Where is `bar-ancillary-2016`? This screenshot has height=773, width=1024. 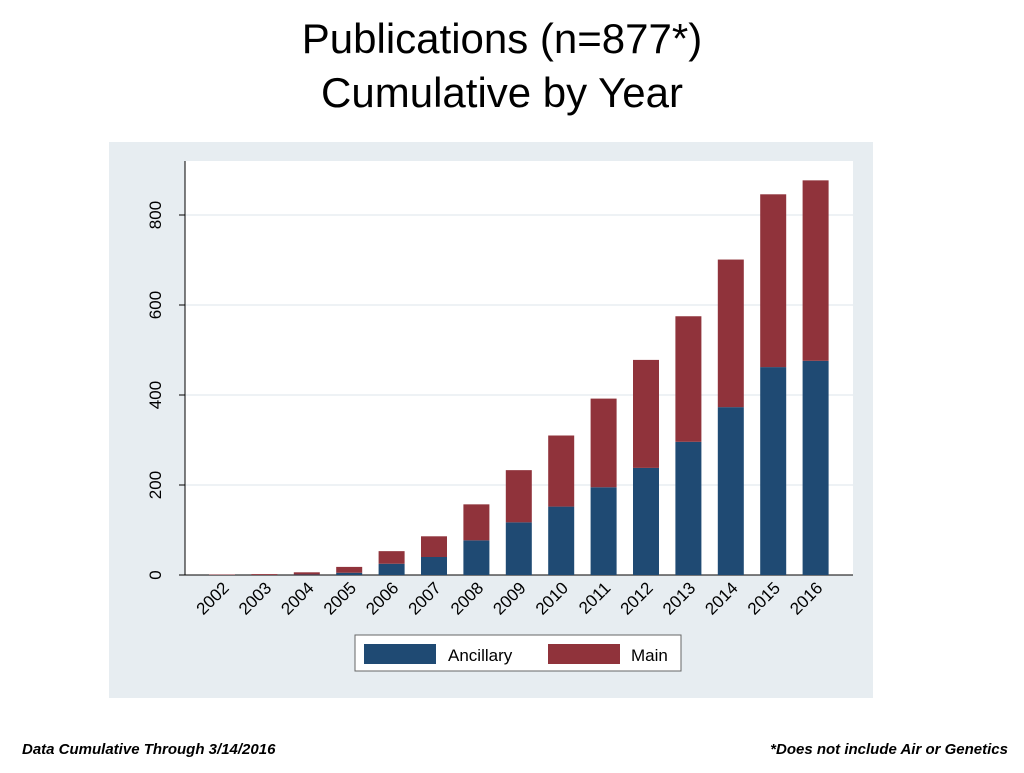 bar-ancillary-2016 is located at coordinates (816, 468).